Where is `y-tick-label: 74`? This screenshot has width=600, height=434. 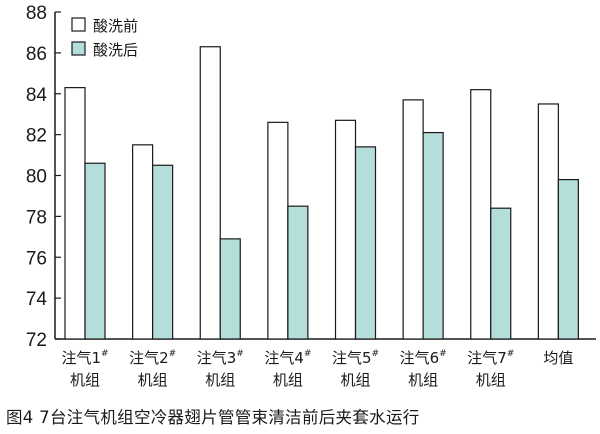 y-tick-label: 74 is located at coordinates (37, 299).